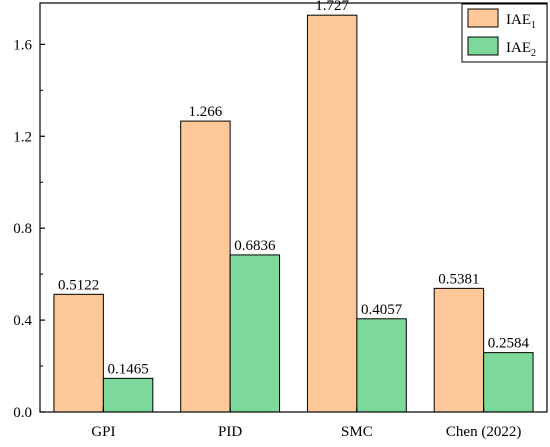 The image size is (550, 447). I want to click on x-tick-label: Chen (2022), so click(483, 432).